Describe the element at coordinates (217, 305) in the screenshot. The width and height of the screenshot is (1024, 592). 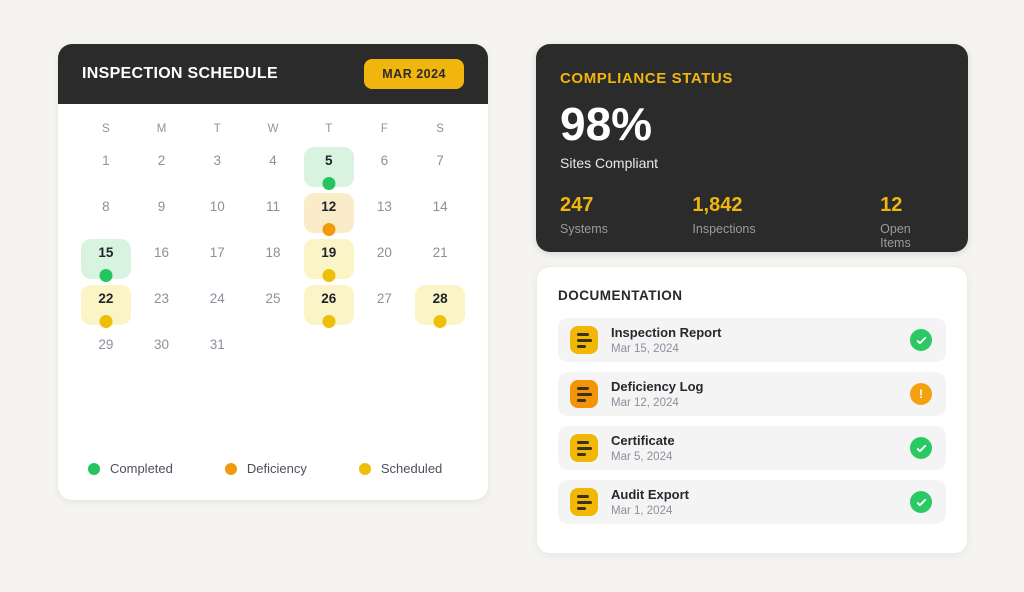
I see `calendar-day: 24` at that location.